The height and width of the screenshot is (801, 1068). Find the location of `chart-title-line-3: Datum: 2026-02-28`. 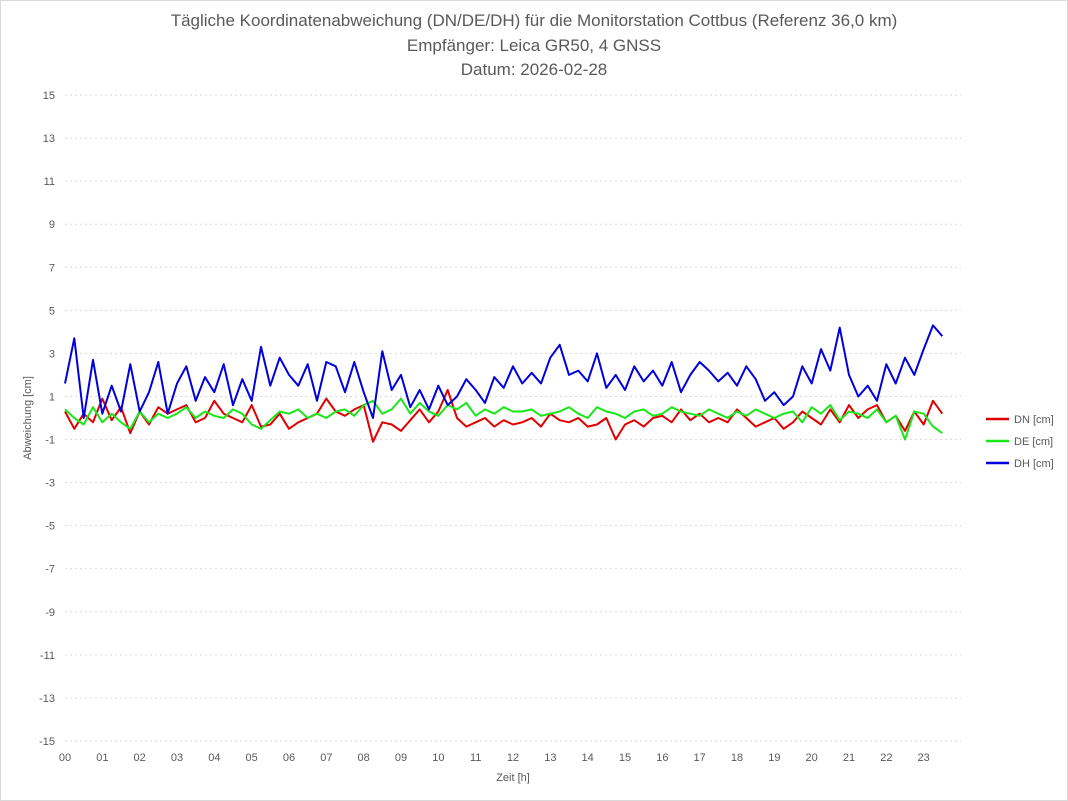

chart-title-line-3: Datum: 2026-02-28 is located at coordinates (534, 69).